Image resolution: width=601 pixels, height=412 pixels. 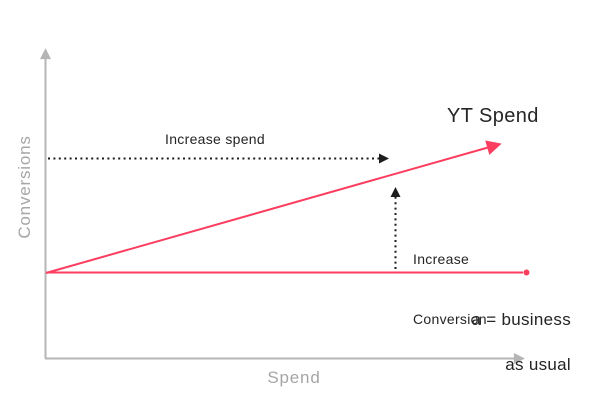 What do you see at coordinates (450, 289) in the screenshot?
I see `increase-conversion-label: Increase Conversion` at bounding box center [450, 289].